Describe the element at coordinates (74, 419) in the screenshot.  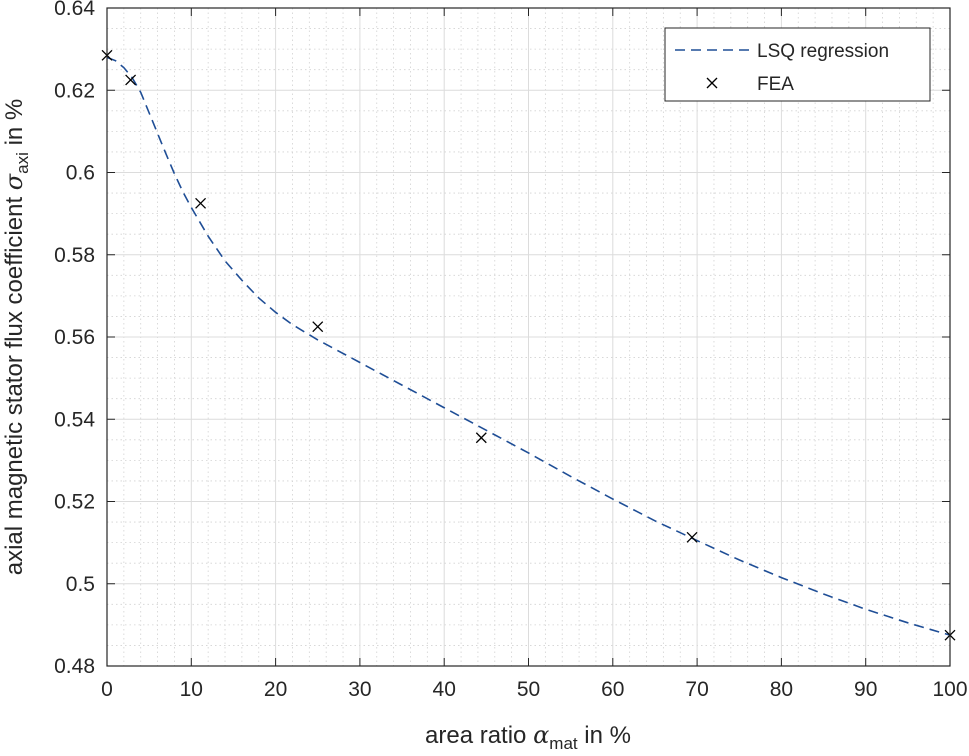
I see `y-tick-label: 0.54` at that location.